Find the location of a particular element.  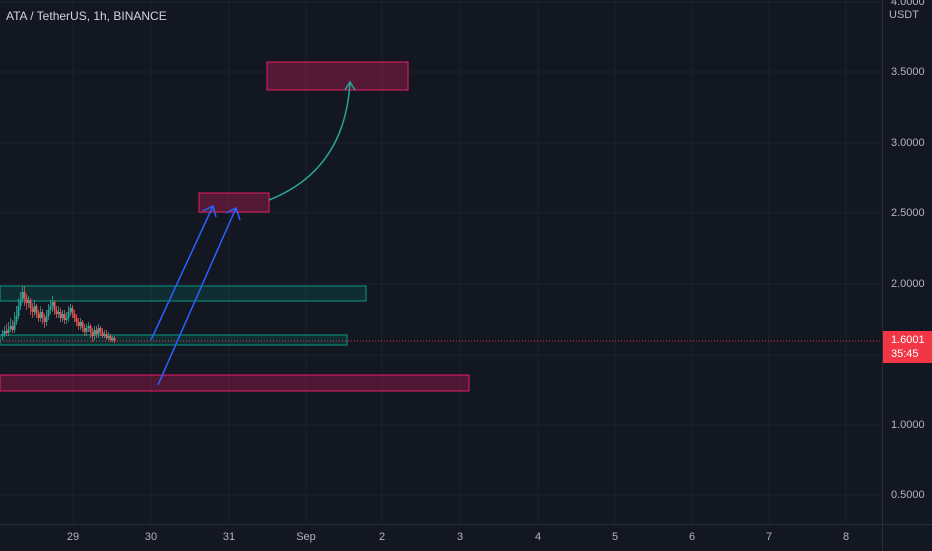

time-tick: 3 is located at coordinates (460, 537).